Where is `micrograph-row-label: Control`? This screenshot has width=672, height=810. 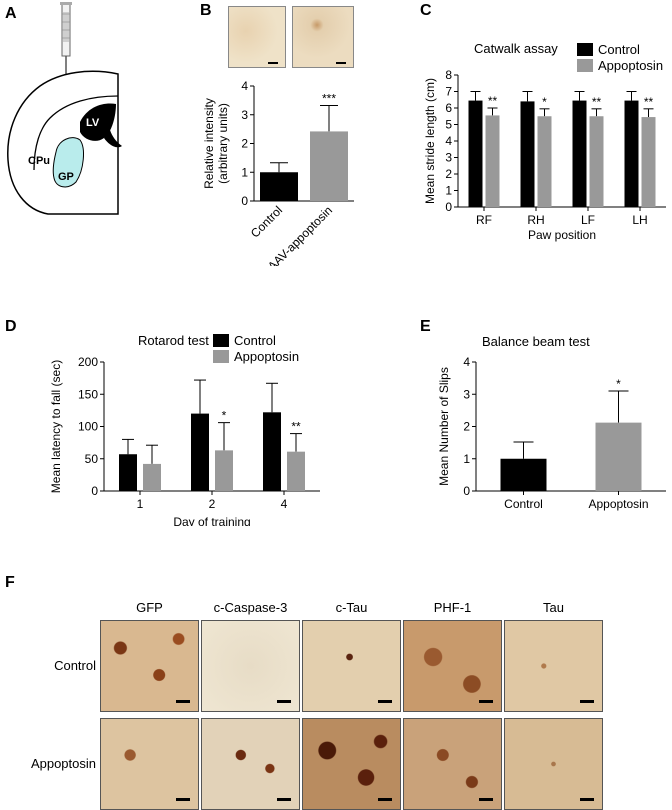
micrograph-row-label: Control is located at coordinates (75, 665).